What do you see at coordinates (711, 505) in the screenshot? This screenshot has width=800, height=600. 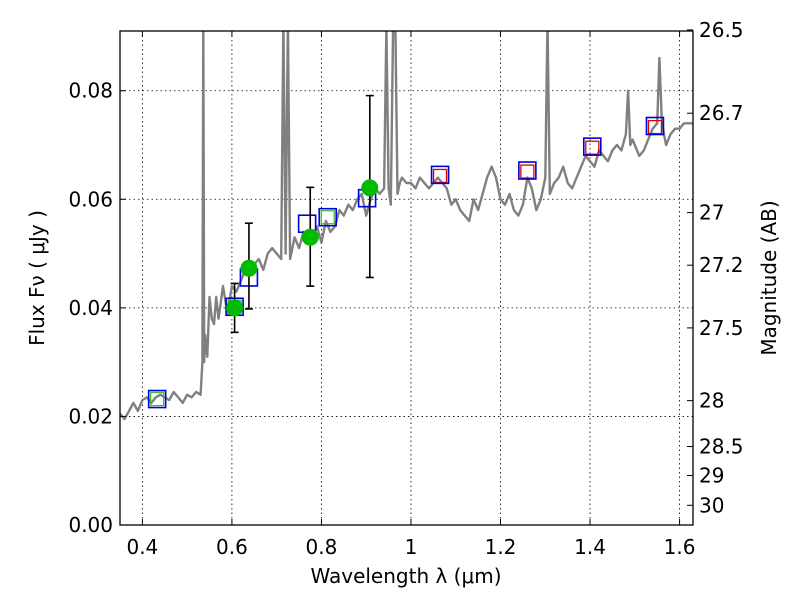 I see `right-tick-label: 30` at bounding box center [711, 505].